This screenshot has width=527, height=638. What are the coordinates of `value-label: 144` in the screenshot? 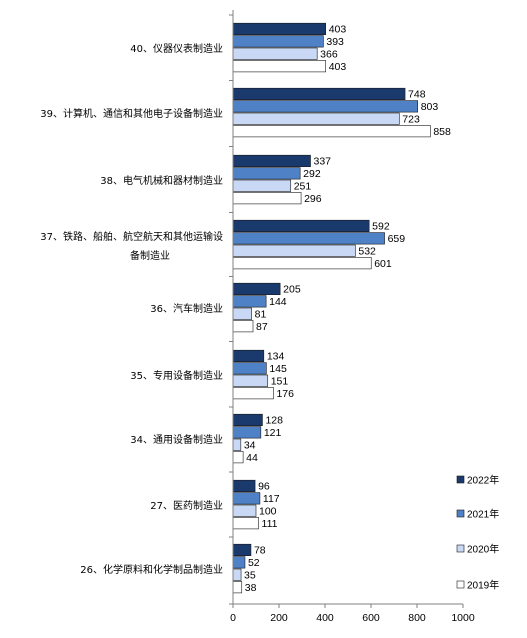 It's located at (278, 302).